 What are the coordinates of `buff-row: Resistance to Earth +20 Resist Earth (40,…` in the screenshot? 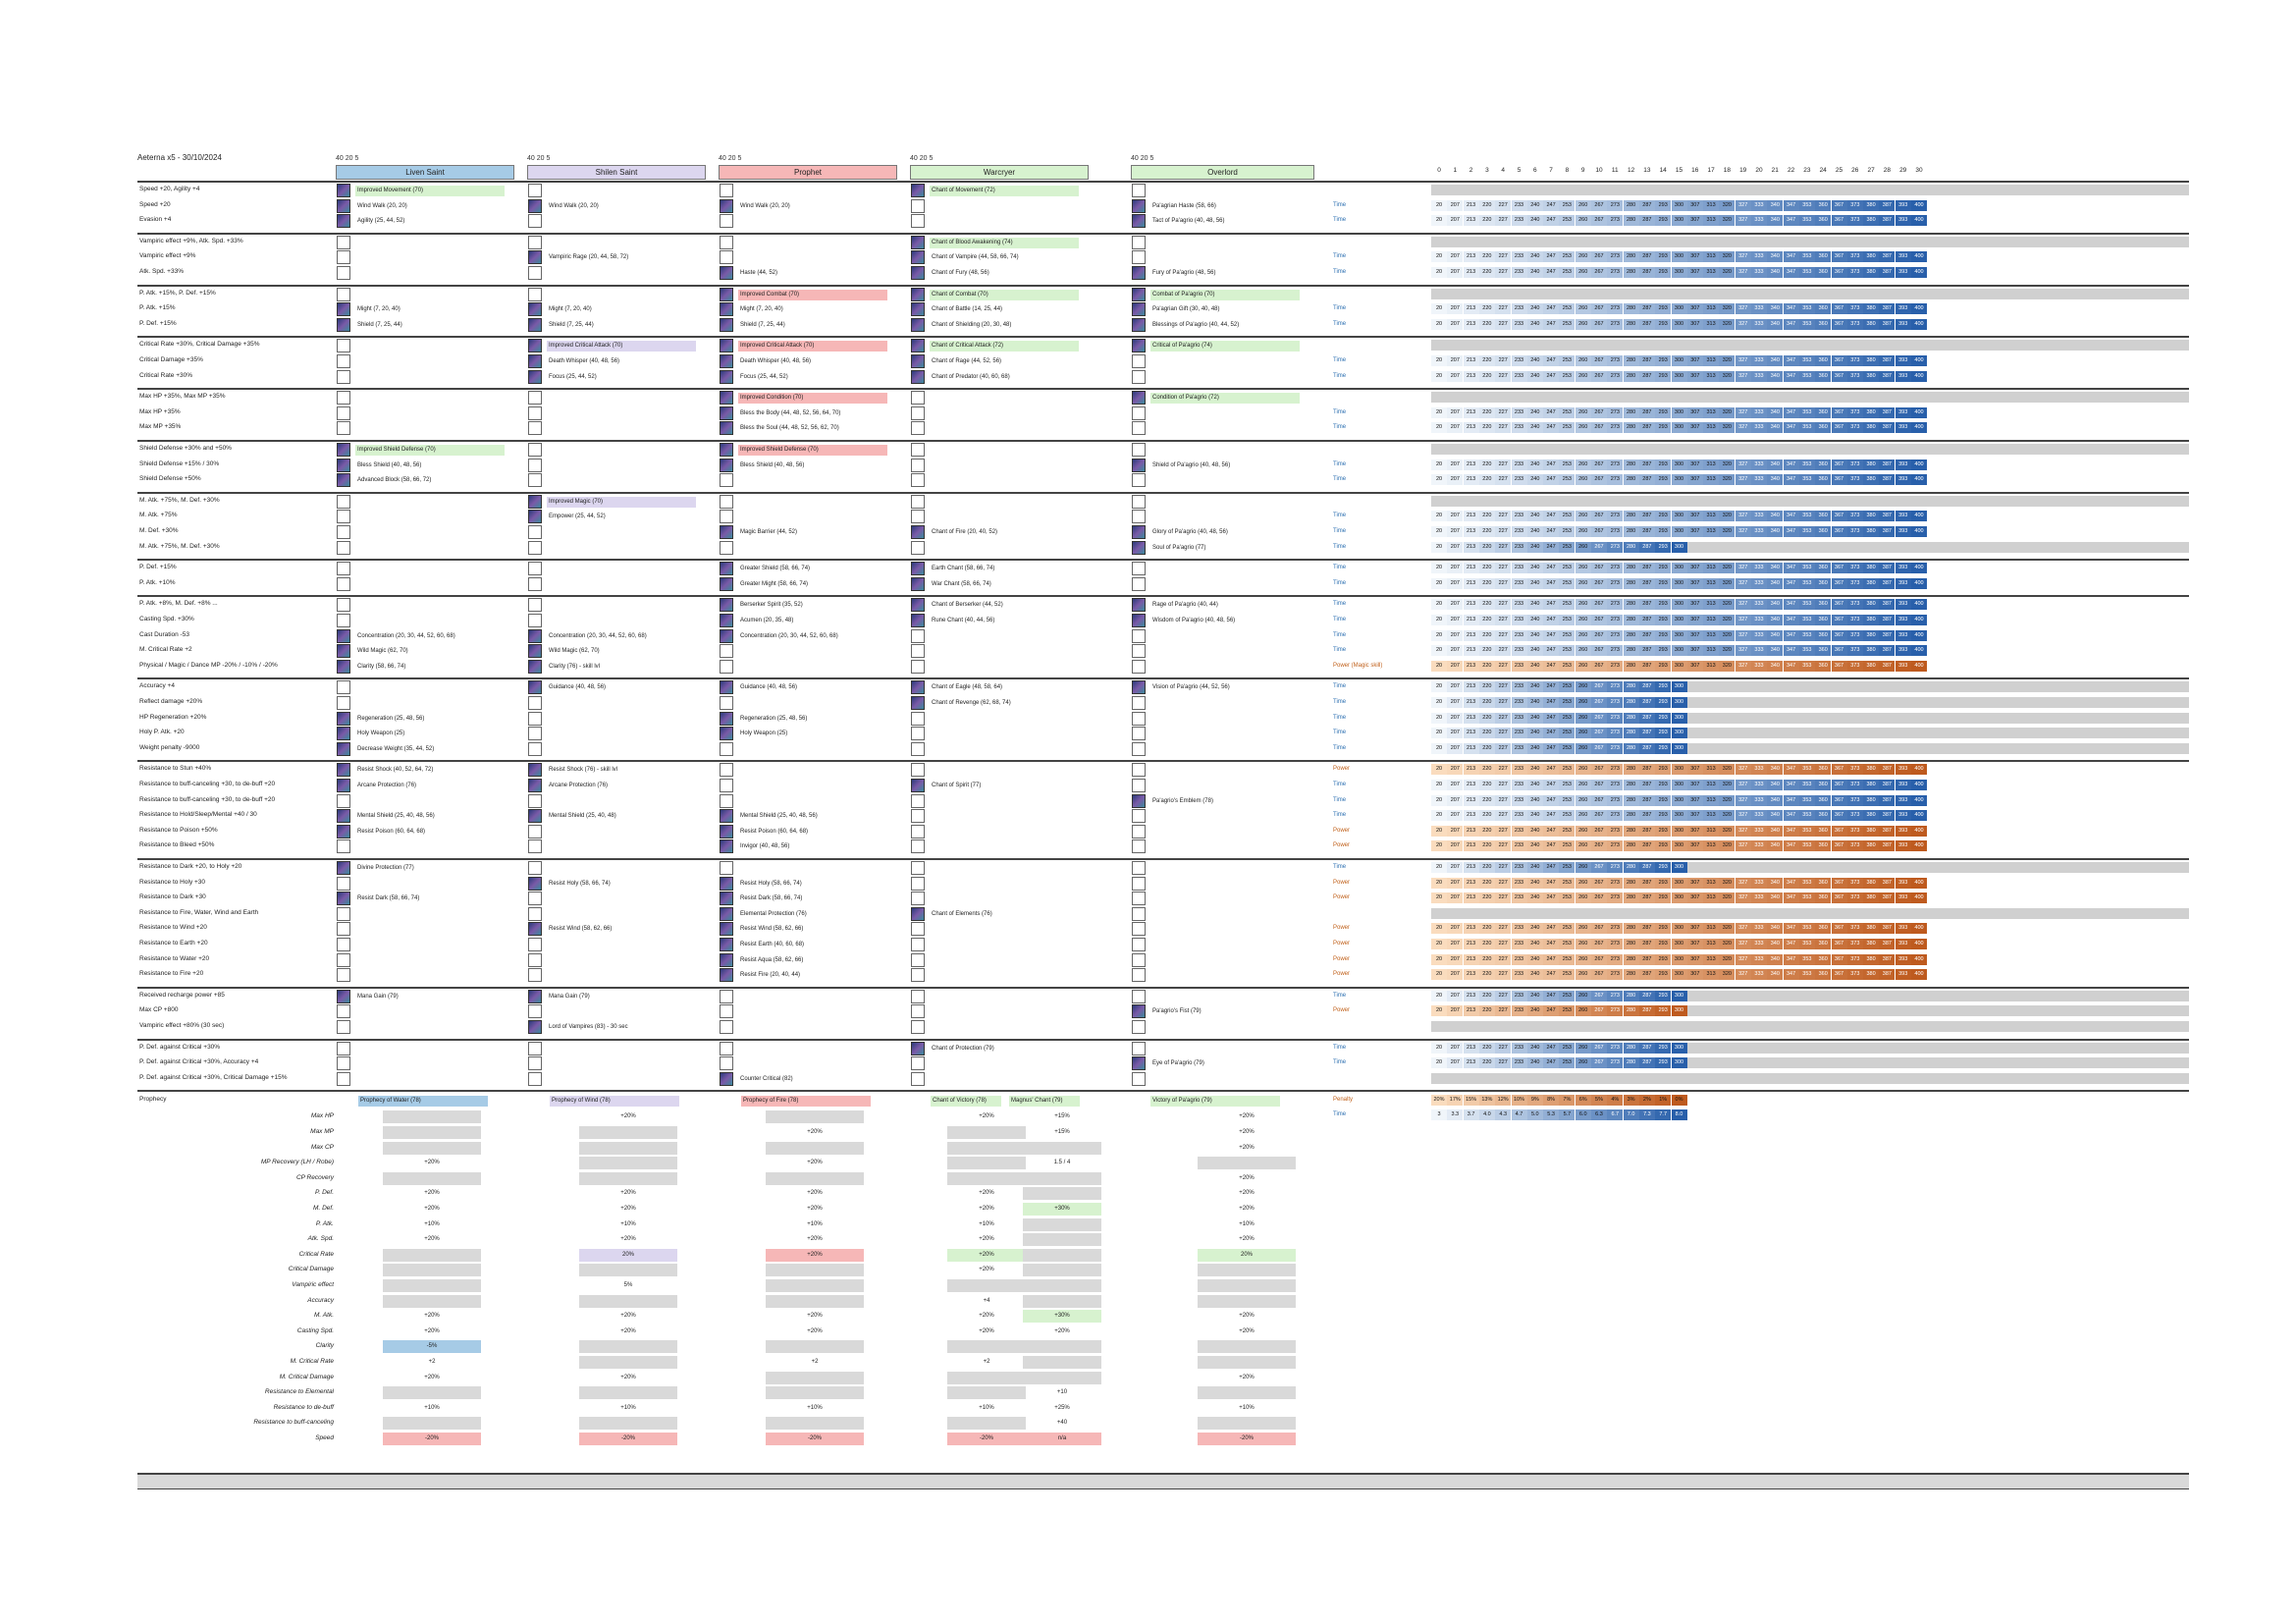 It's located at (1163, 944).